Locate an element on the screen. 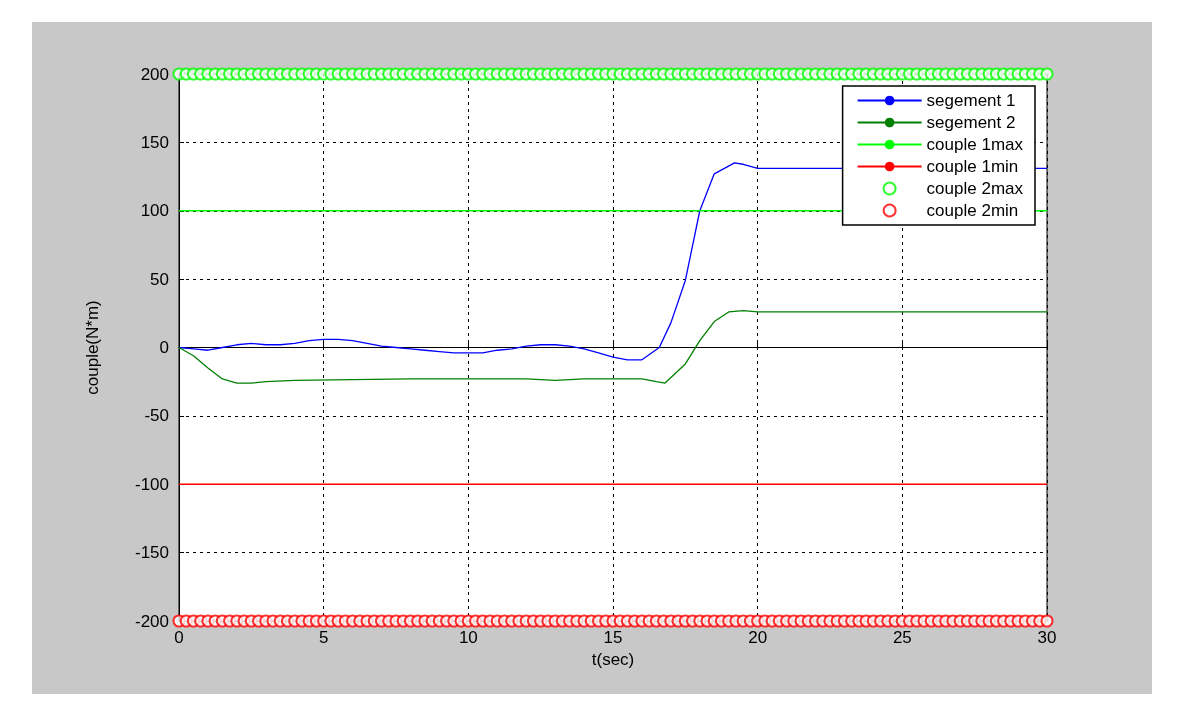 This screenshot has height=725, width=1188. y-tick-label: 200 is located at coordinates (154, 74).